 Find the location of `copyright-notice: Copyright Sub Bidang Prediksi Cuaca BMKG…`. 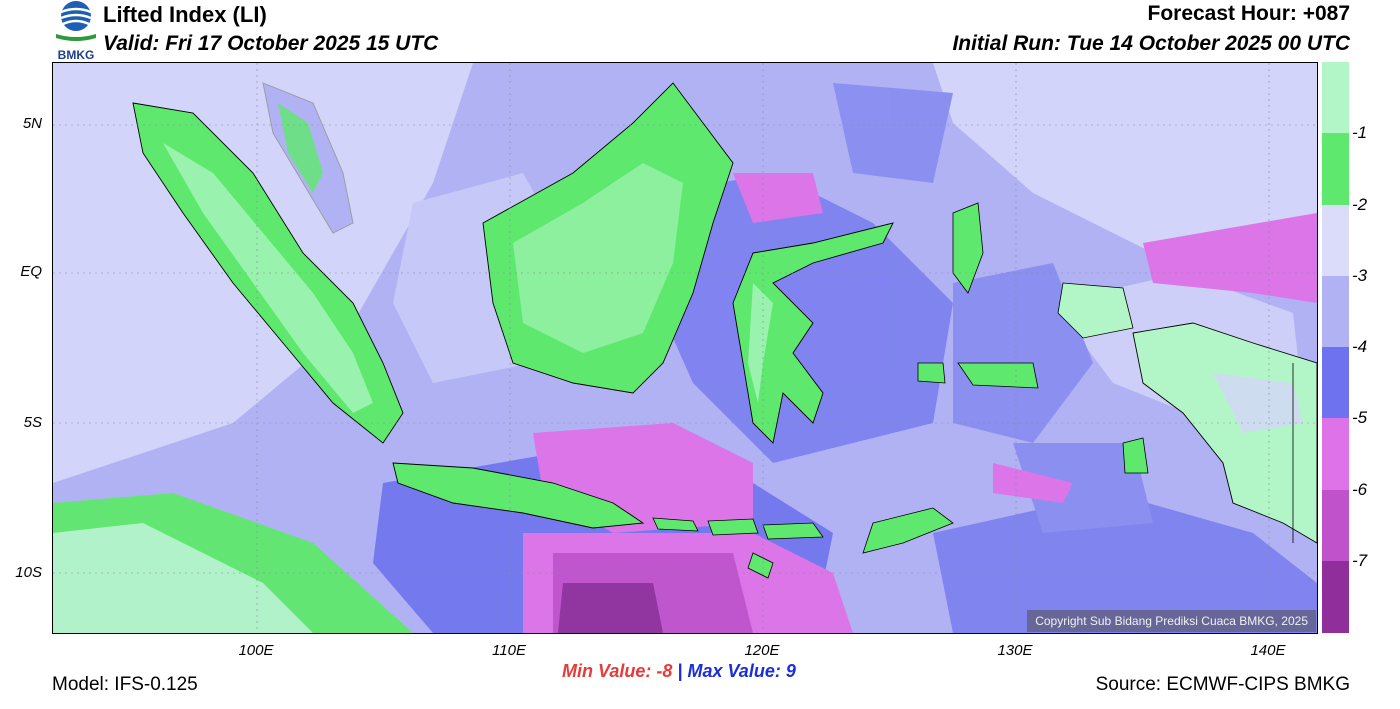

copyright-notice: Copyright Sub Bidang Prediksi Cuaca BMKG… is located at coordinates (1171, 621).